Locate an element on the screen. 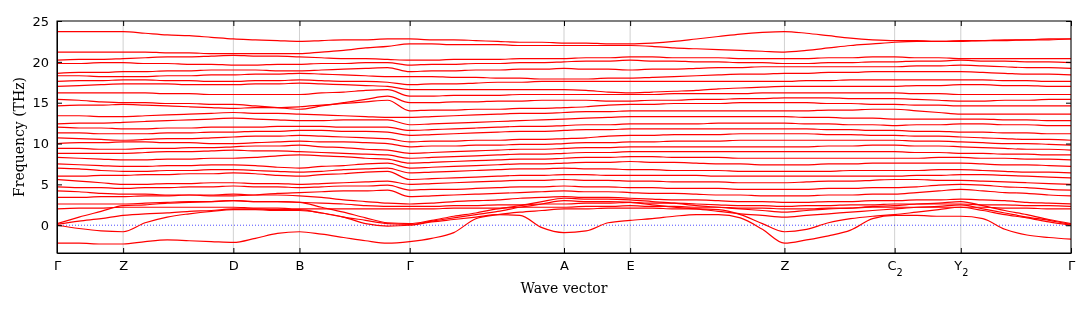 Image resolution: width=1091 pixels, height=310 pixels. y-tick-label: 15 is located at coordinates (40, 103).